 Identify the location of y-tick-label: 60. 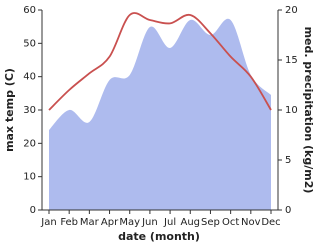
(29, 10).